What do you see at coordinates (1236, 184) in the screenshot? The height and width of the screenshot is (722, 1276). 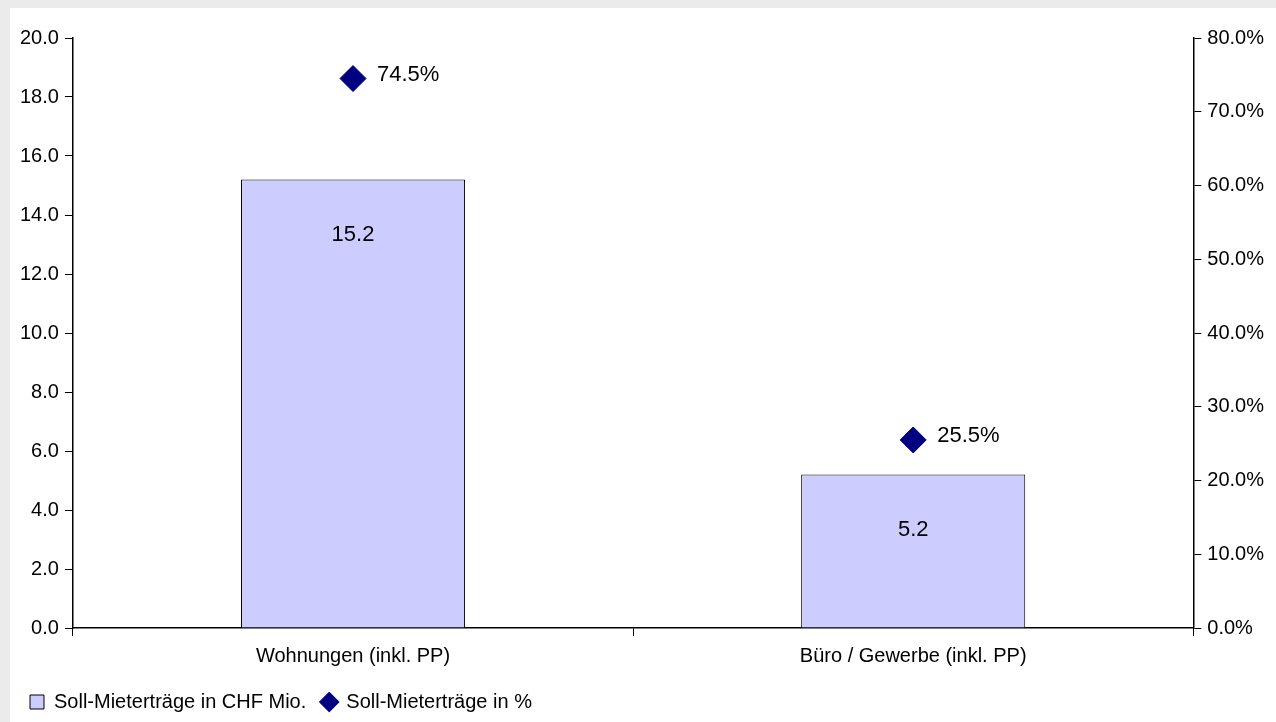 I see `y2-tick-label: 60.0%` at bounding box center [1236, 184].